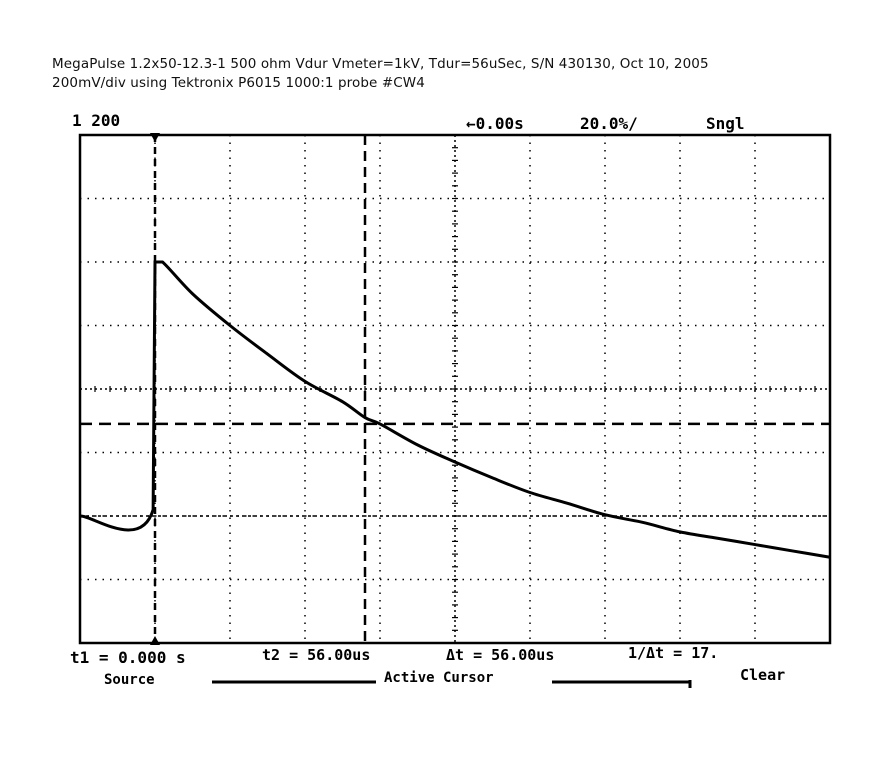 This screenshot has width=896, height=768. What do you see at coordinates (316, 655) in the screenshot?
I see `cursor-t2-readout: t2 = 56.00us` at bounding box center [316, 655].